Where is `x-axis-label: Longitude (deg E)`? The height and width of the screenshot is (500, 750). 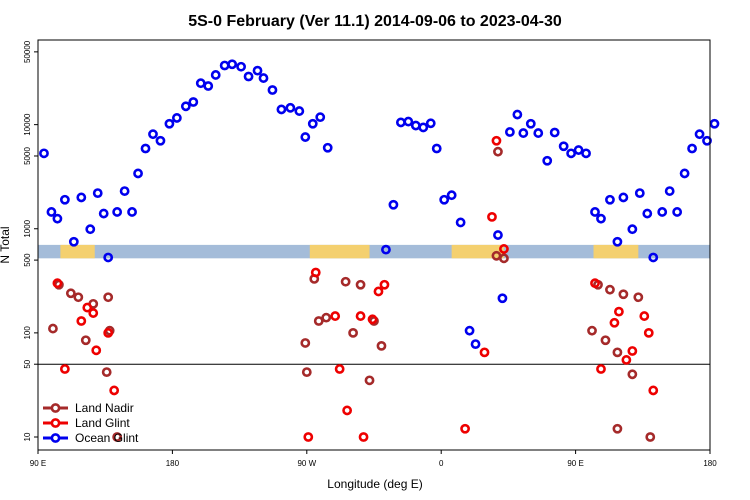
x-axis-label: Longitude (deg E) is located at coordinates (374, 484).